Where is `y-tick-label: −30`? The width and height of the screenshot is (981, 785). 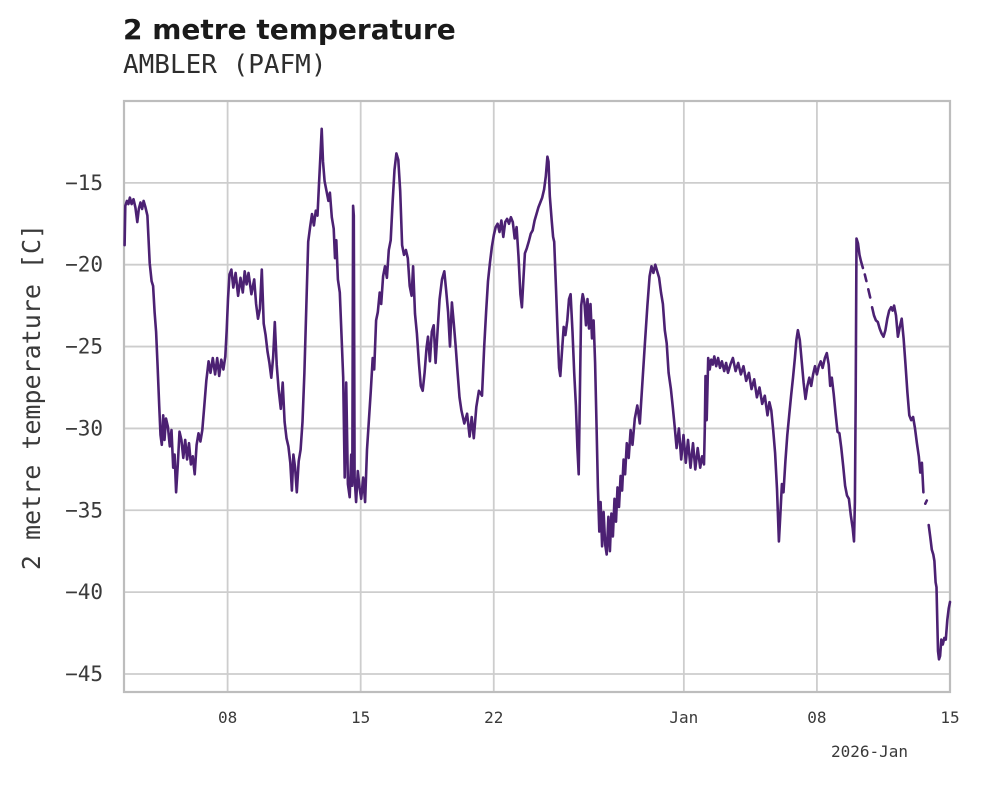
y-tick-label: −30 is located at coordinates (84, 428).